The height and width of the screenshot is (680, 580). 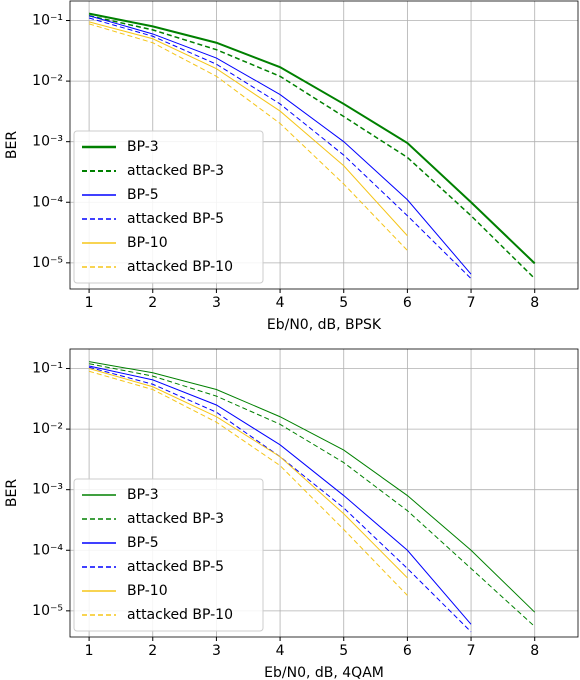 I want to click on x-axis-label: Eb/N0, dB, BPSK, so click(x=324, y=325).